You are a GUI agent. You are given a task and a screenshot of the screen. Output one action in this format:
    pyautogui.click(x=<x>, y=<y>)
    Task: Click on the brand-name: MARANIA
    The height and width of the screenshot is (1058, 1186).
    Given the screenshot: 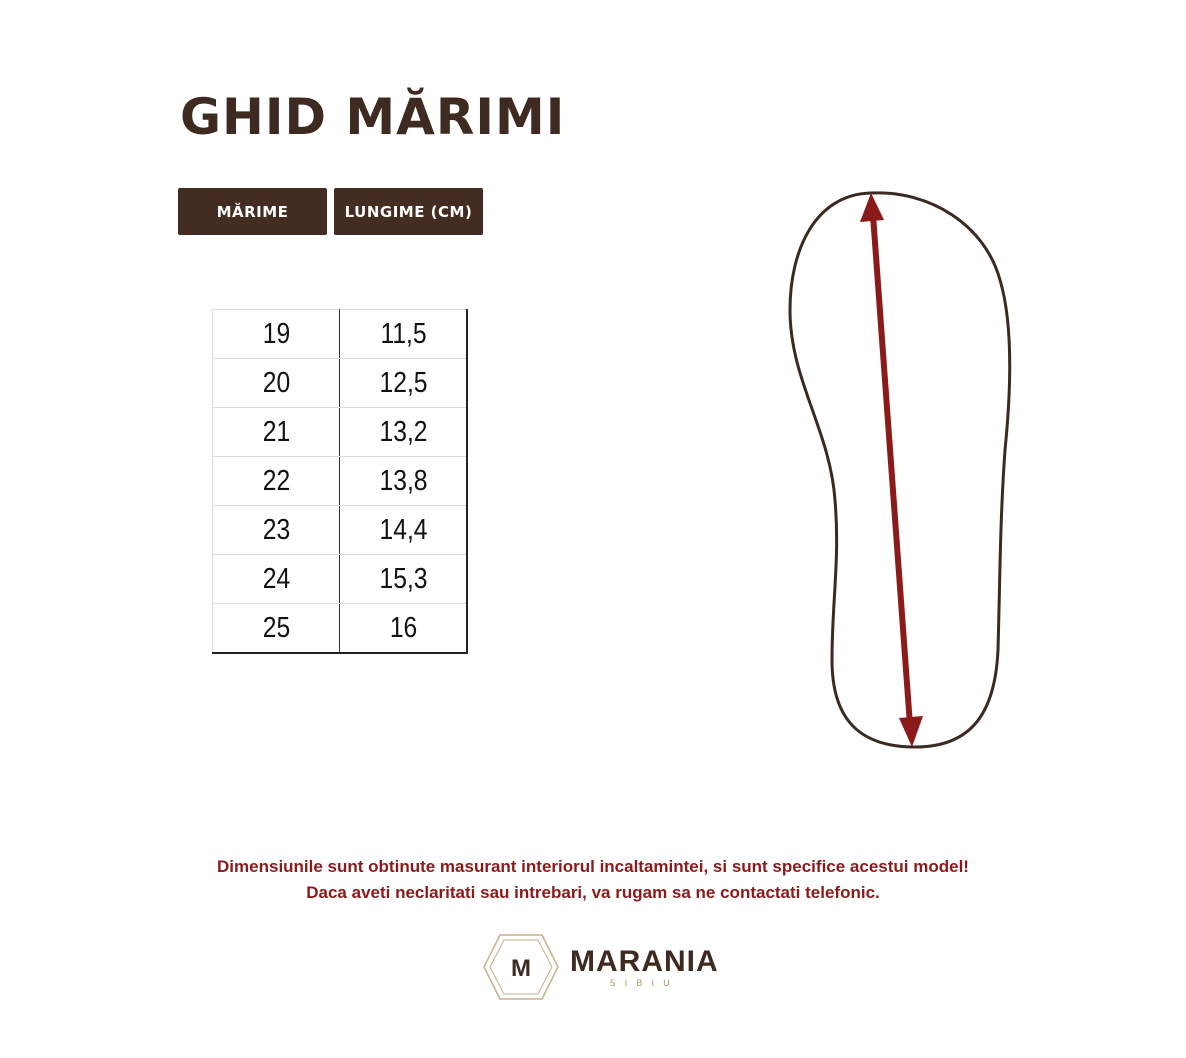 What is the action you would take?
    pyautogui.click(x=644, y=961)
    